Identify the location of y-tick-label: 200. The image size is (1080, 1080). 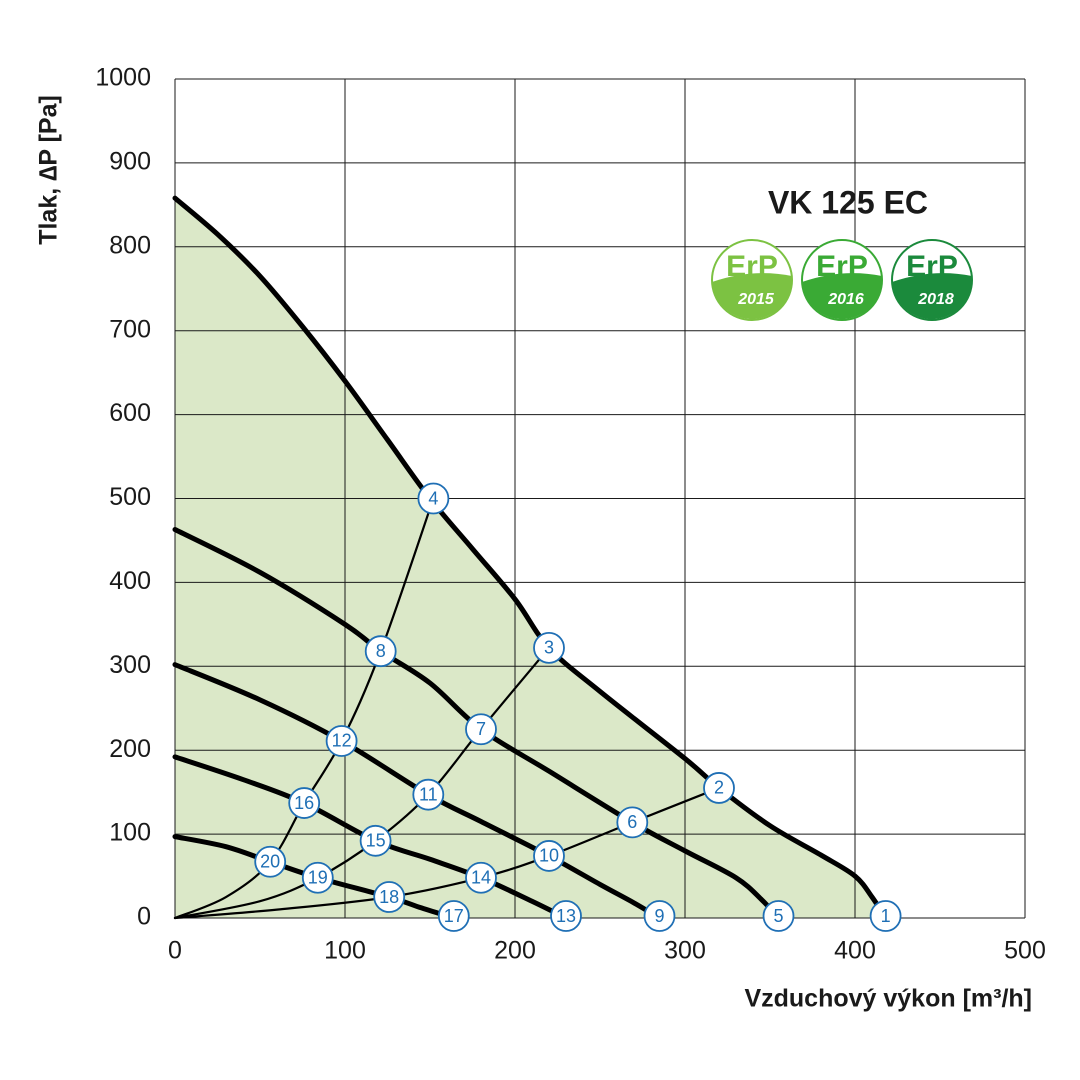
(130, 749).